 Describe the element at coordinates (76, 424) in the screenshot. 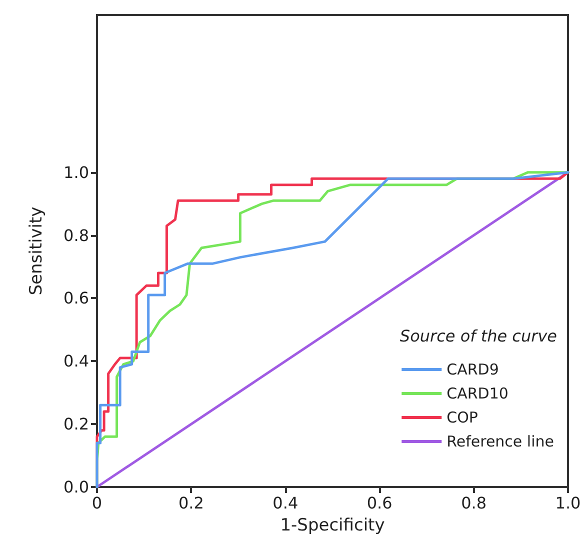

I see `y-tick-label: 0.2` at that location.